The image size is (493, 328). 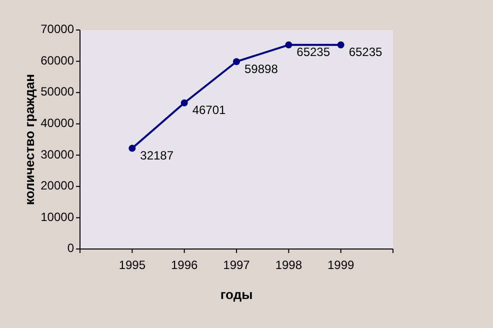 What do you see at coordinates (209, 110) in the screenshot?
I see `data-label: 46701` at bounding box center [209, 110].